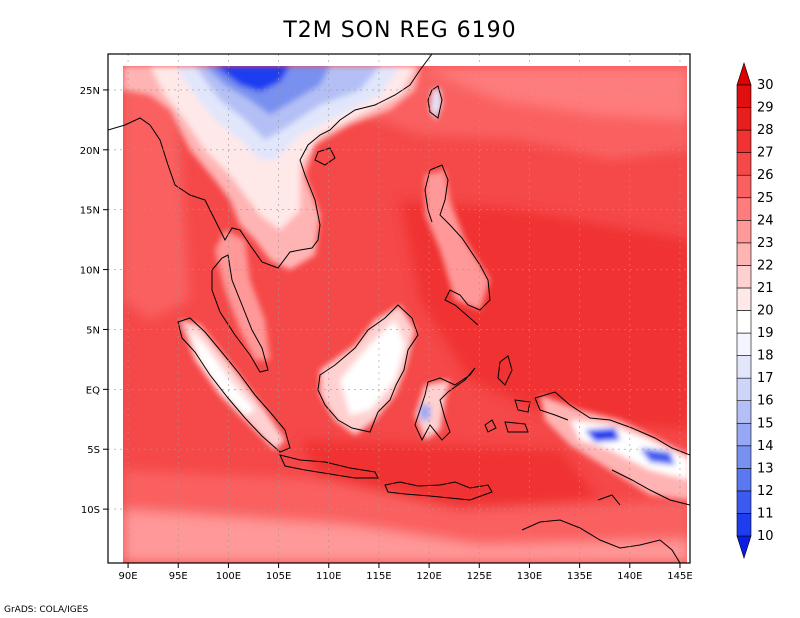 The image size is (800, 618). What do you see at coordinates (765, 446) in the screenshot?
I see `colorbar-label: 14` at bounding box center [765, 446].